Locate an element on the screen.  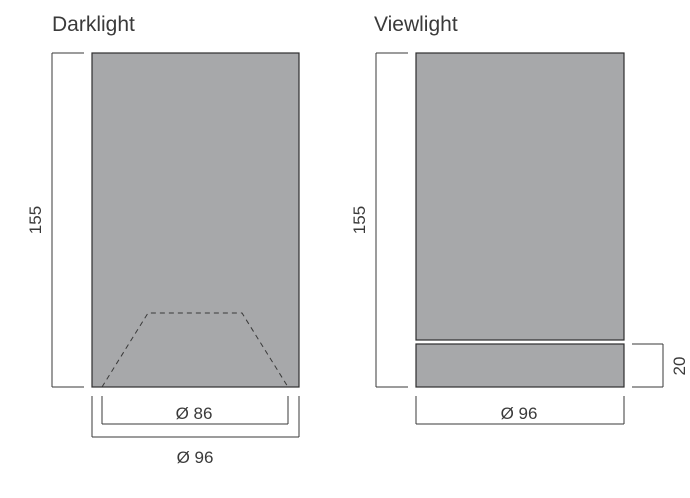
darklight-inner-diameter-dimension is located at coordinates (195, 410).